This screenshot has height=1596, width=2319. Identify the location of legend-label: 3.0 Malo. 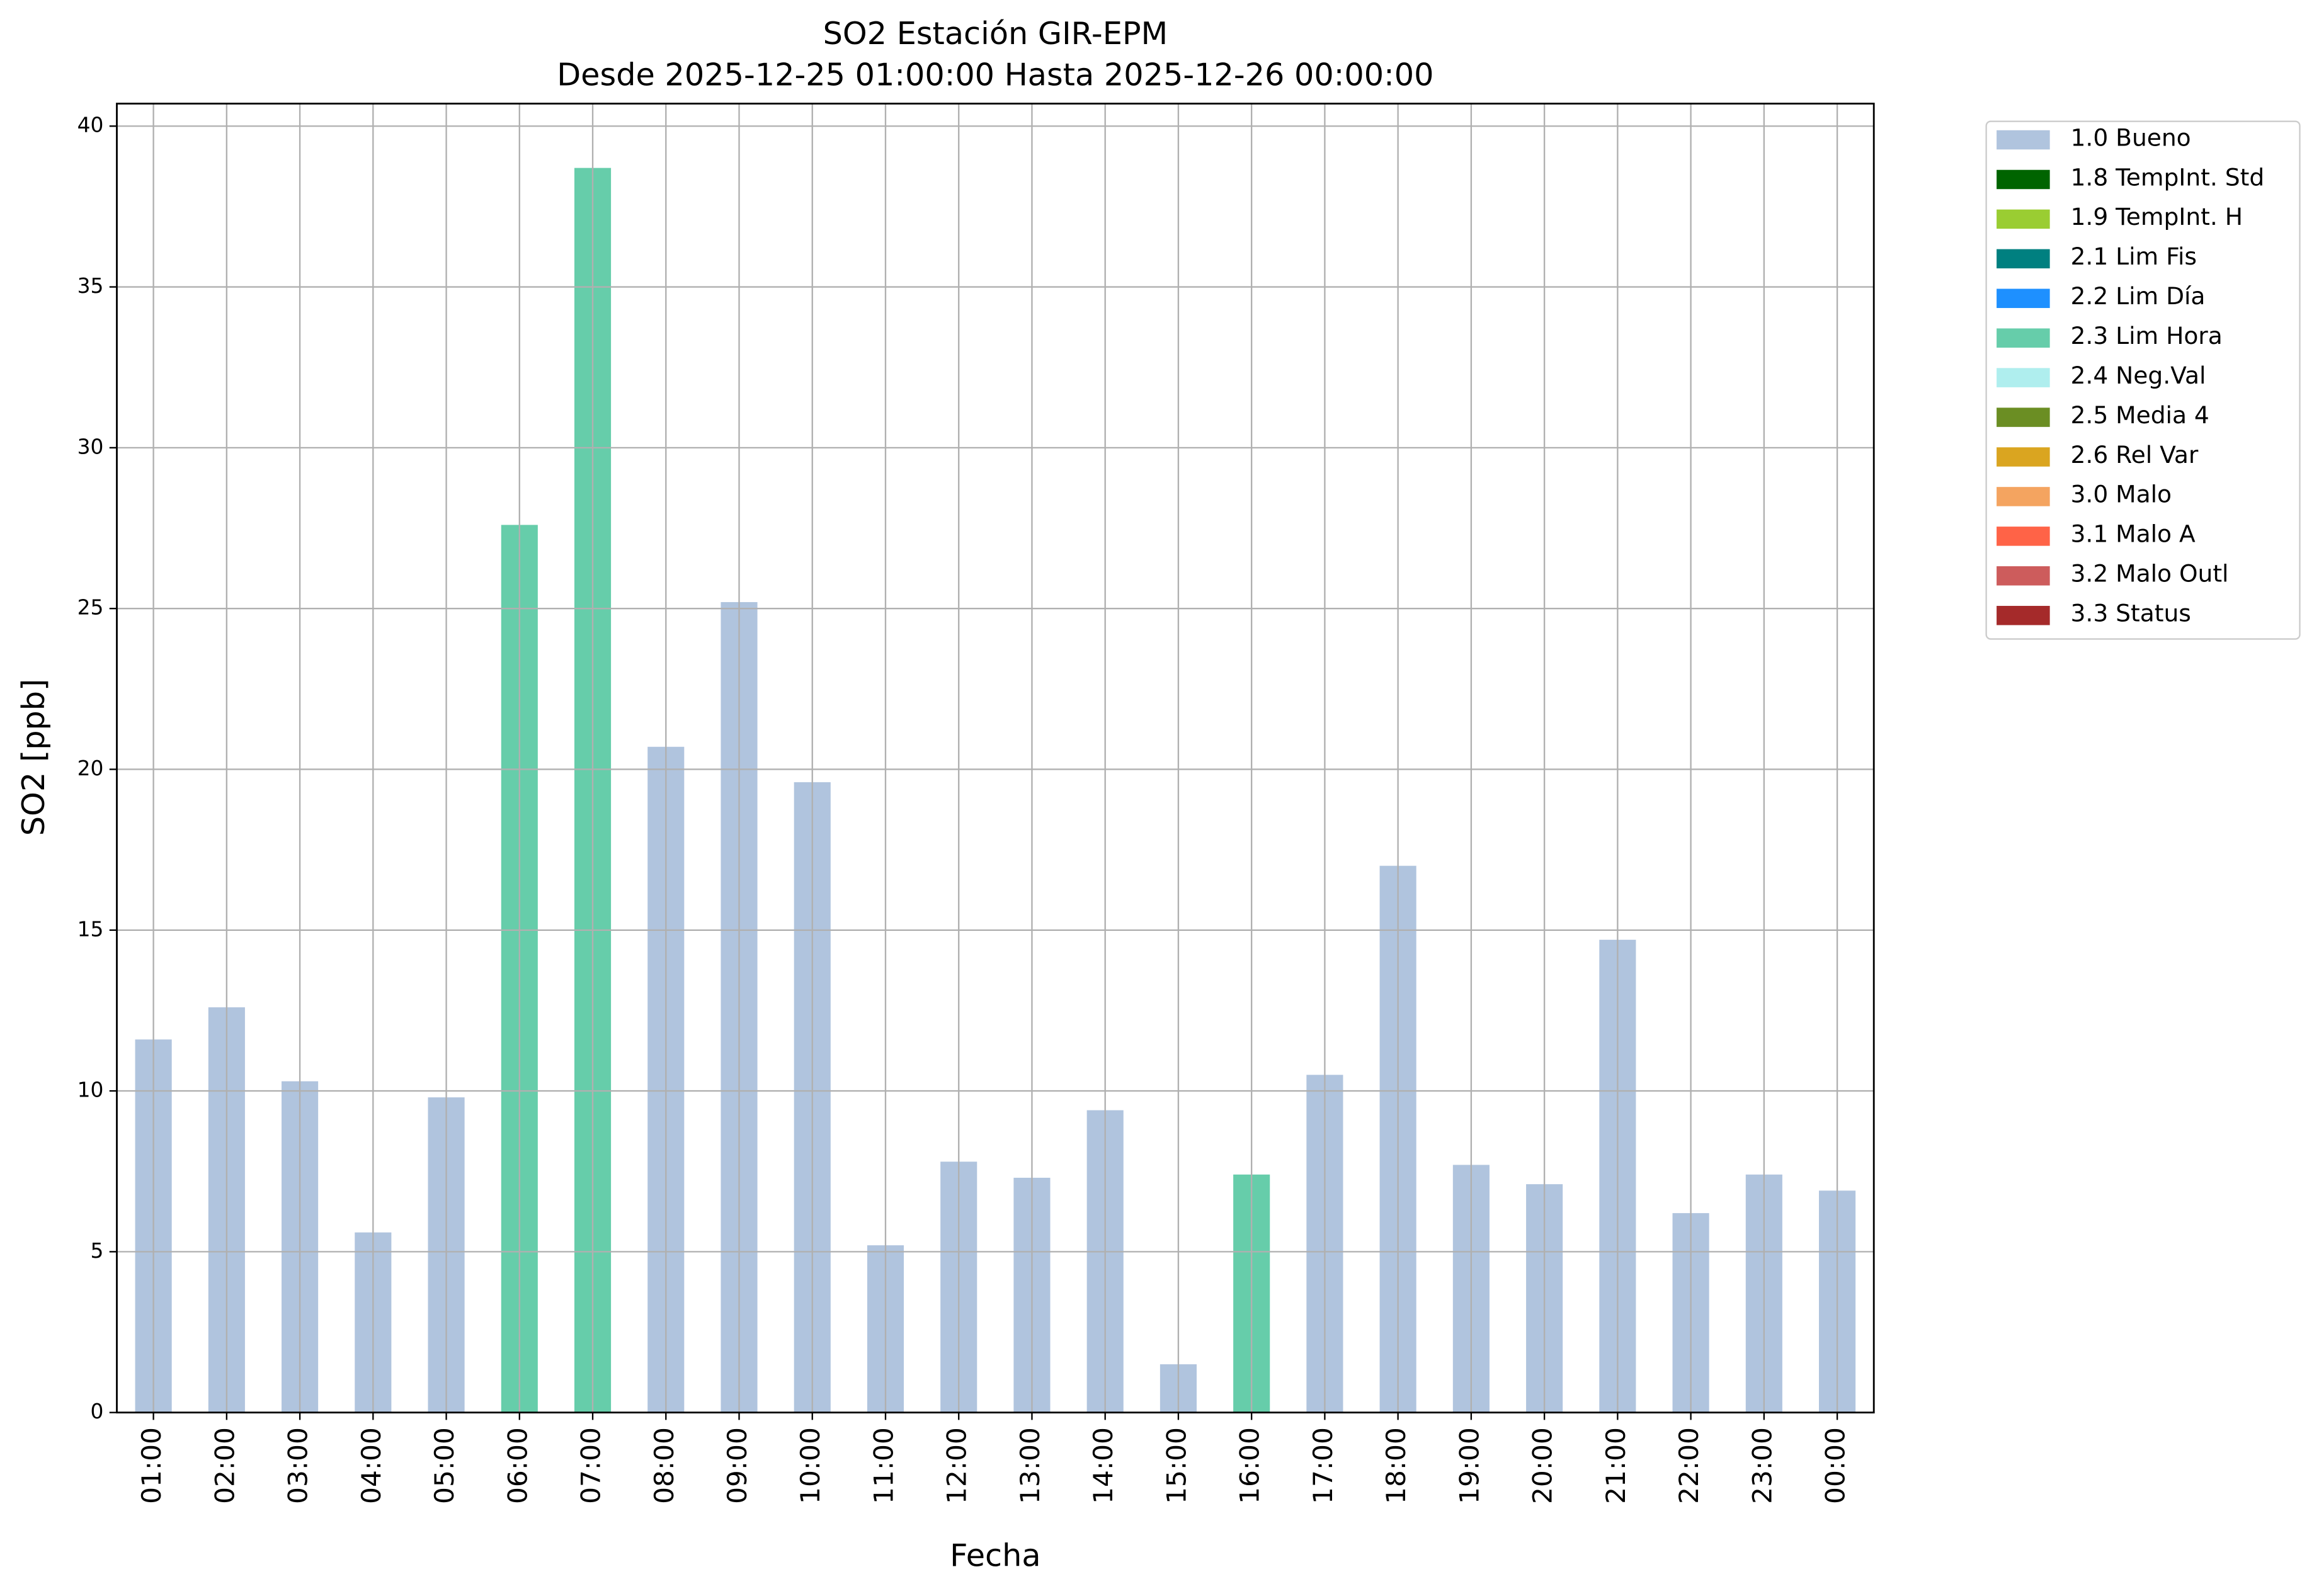
(2121, 494).